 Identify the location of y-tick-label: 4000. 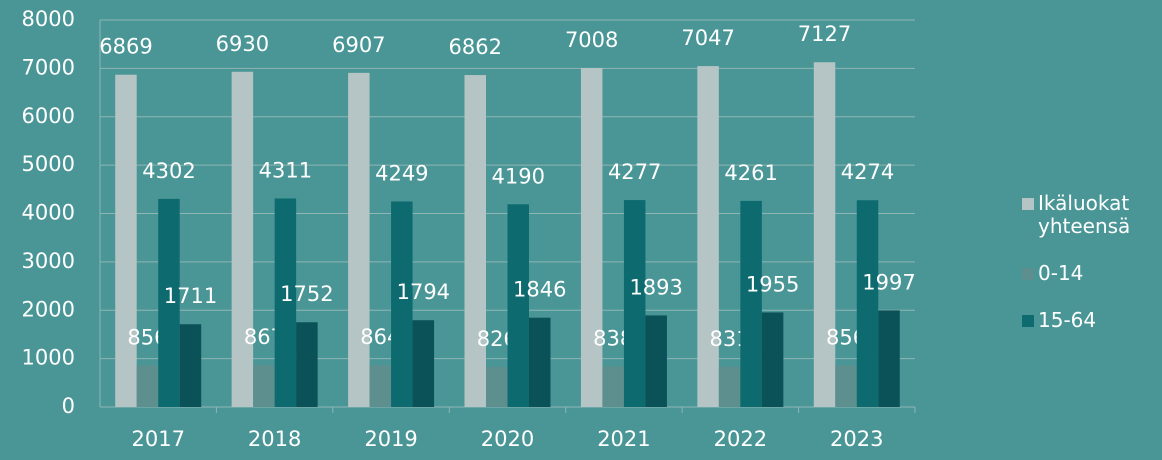
(48, 213).